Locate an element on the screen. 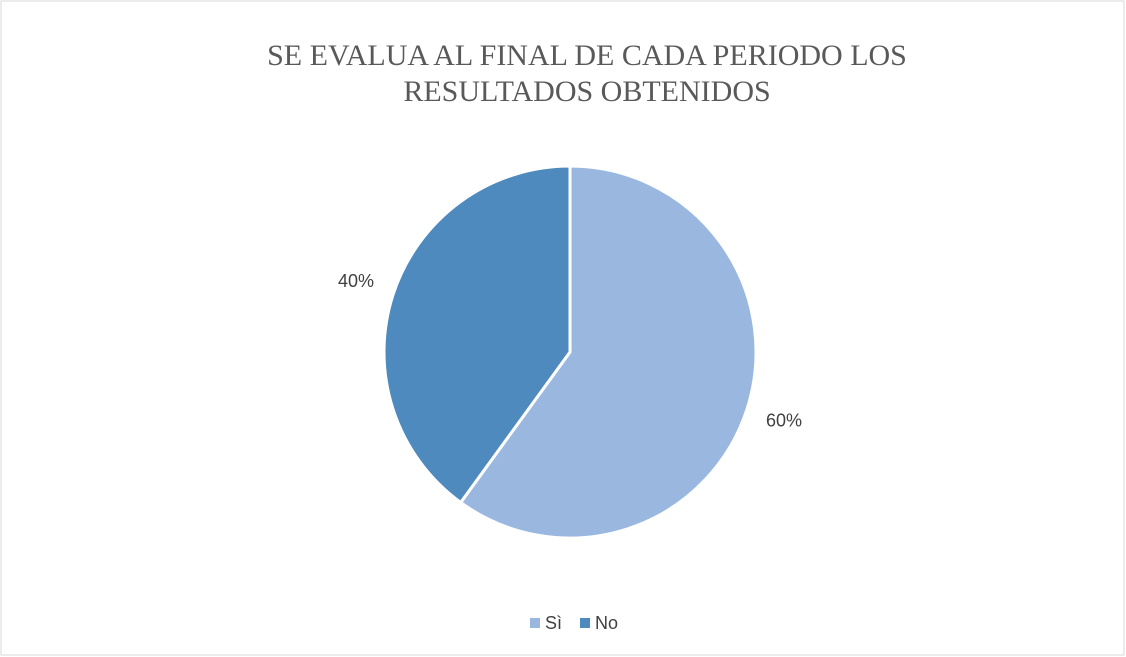 The height and width of the screenshot is (657, 1126). legend-label: No is located at coordinates (606, 623).